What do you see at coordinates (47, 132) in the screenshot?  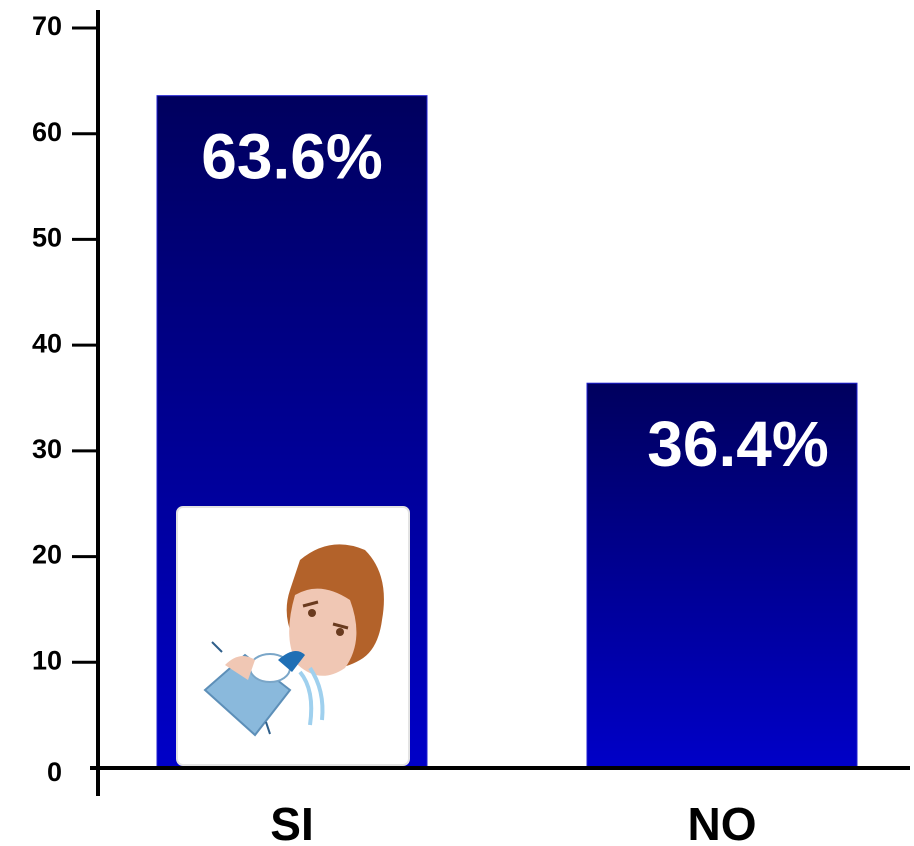 I see `y-tick-label: 60` at bounding box center [47, 132].